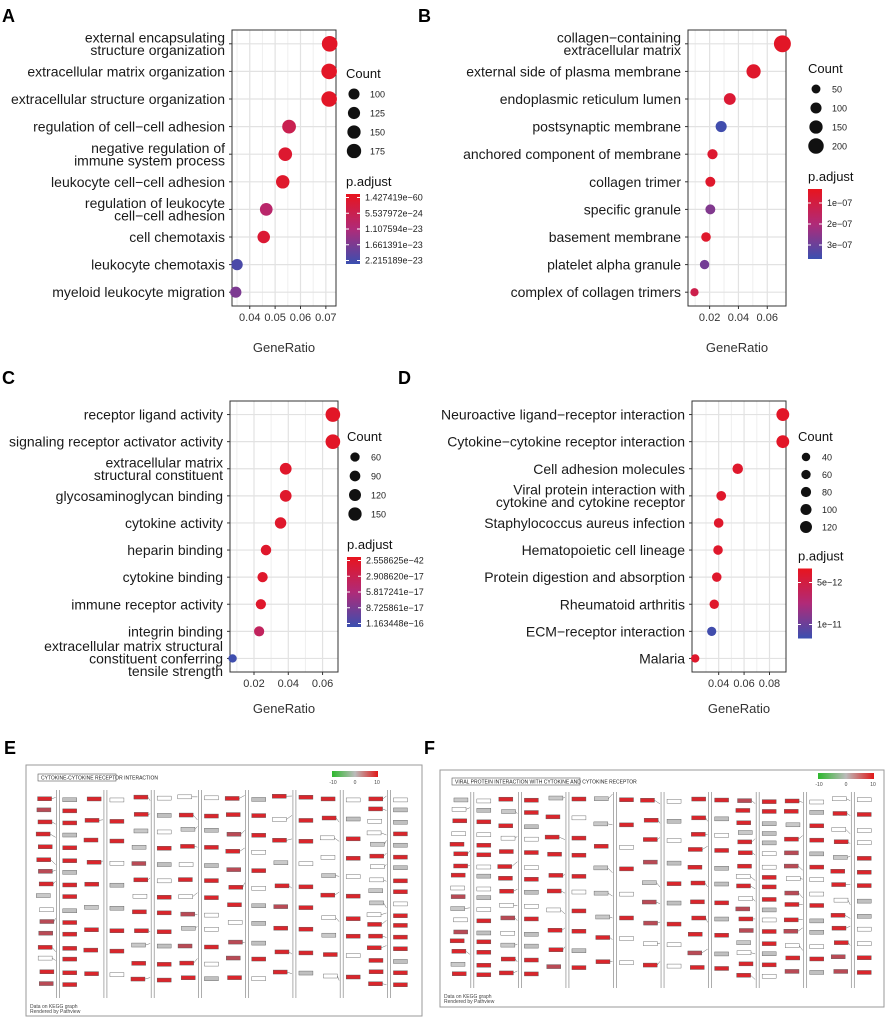  Describe the element at coordinates (635, 182) in the screenshot. I see `term-label: collagen trimer` at that location.